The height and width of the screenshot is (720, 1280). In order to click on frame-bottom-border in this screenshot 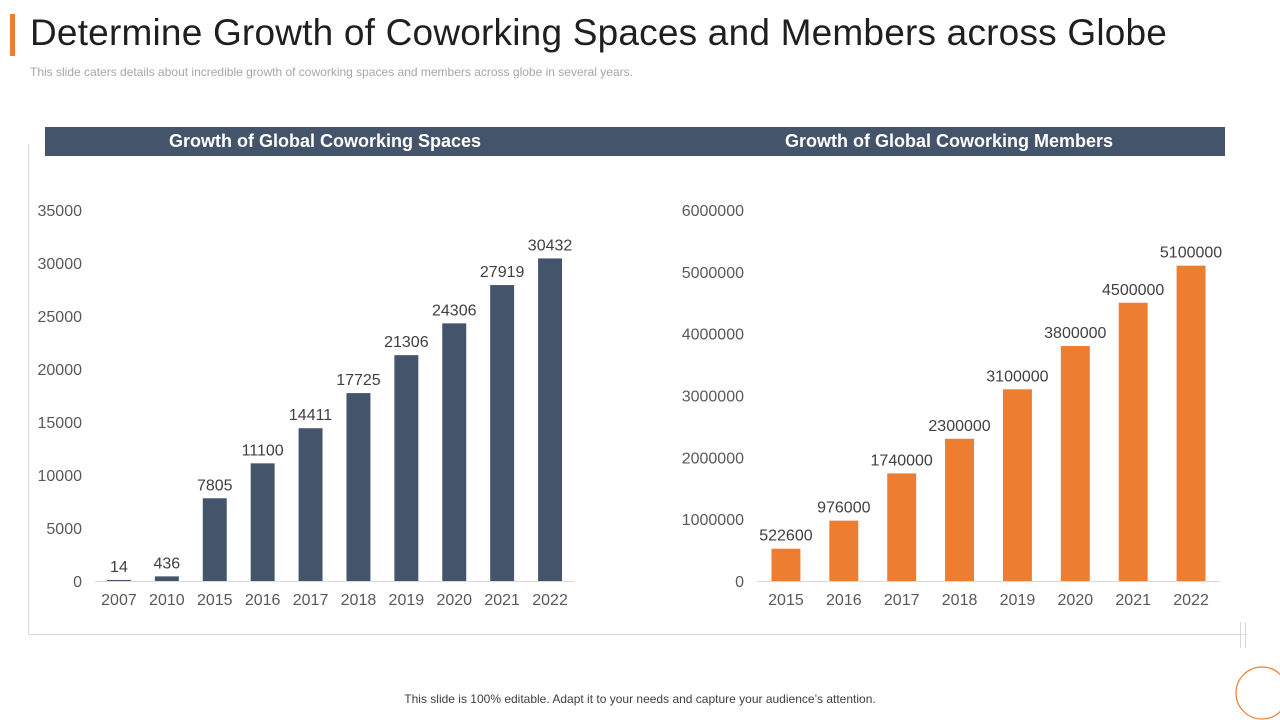, I will do `click(636, 634)`.